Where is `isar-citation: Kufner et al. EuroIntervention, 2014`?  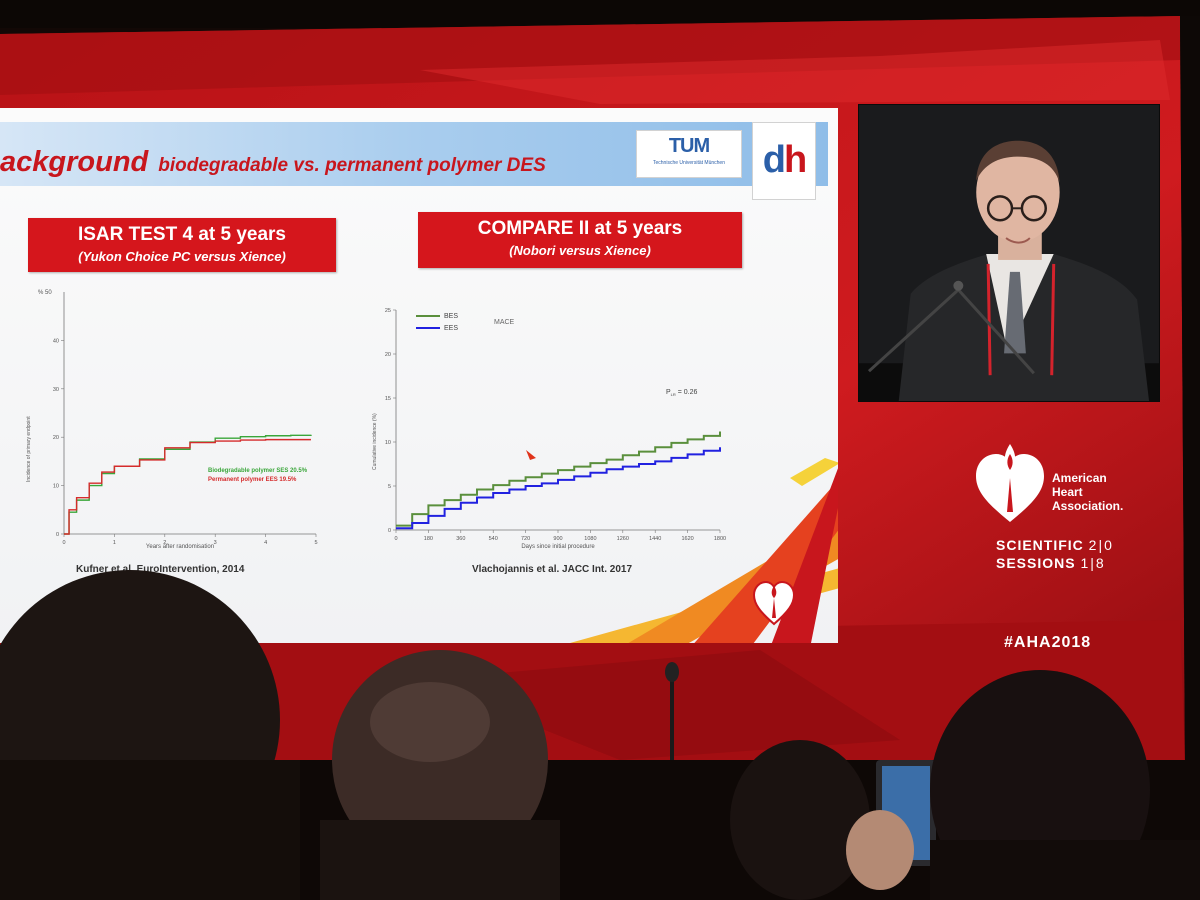
isar-citation: Kufner et al. EuroIntervention, 2014 is located at coordinates (160, 569).